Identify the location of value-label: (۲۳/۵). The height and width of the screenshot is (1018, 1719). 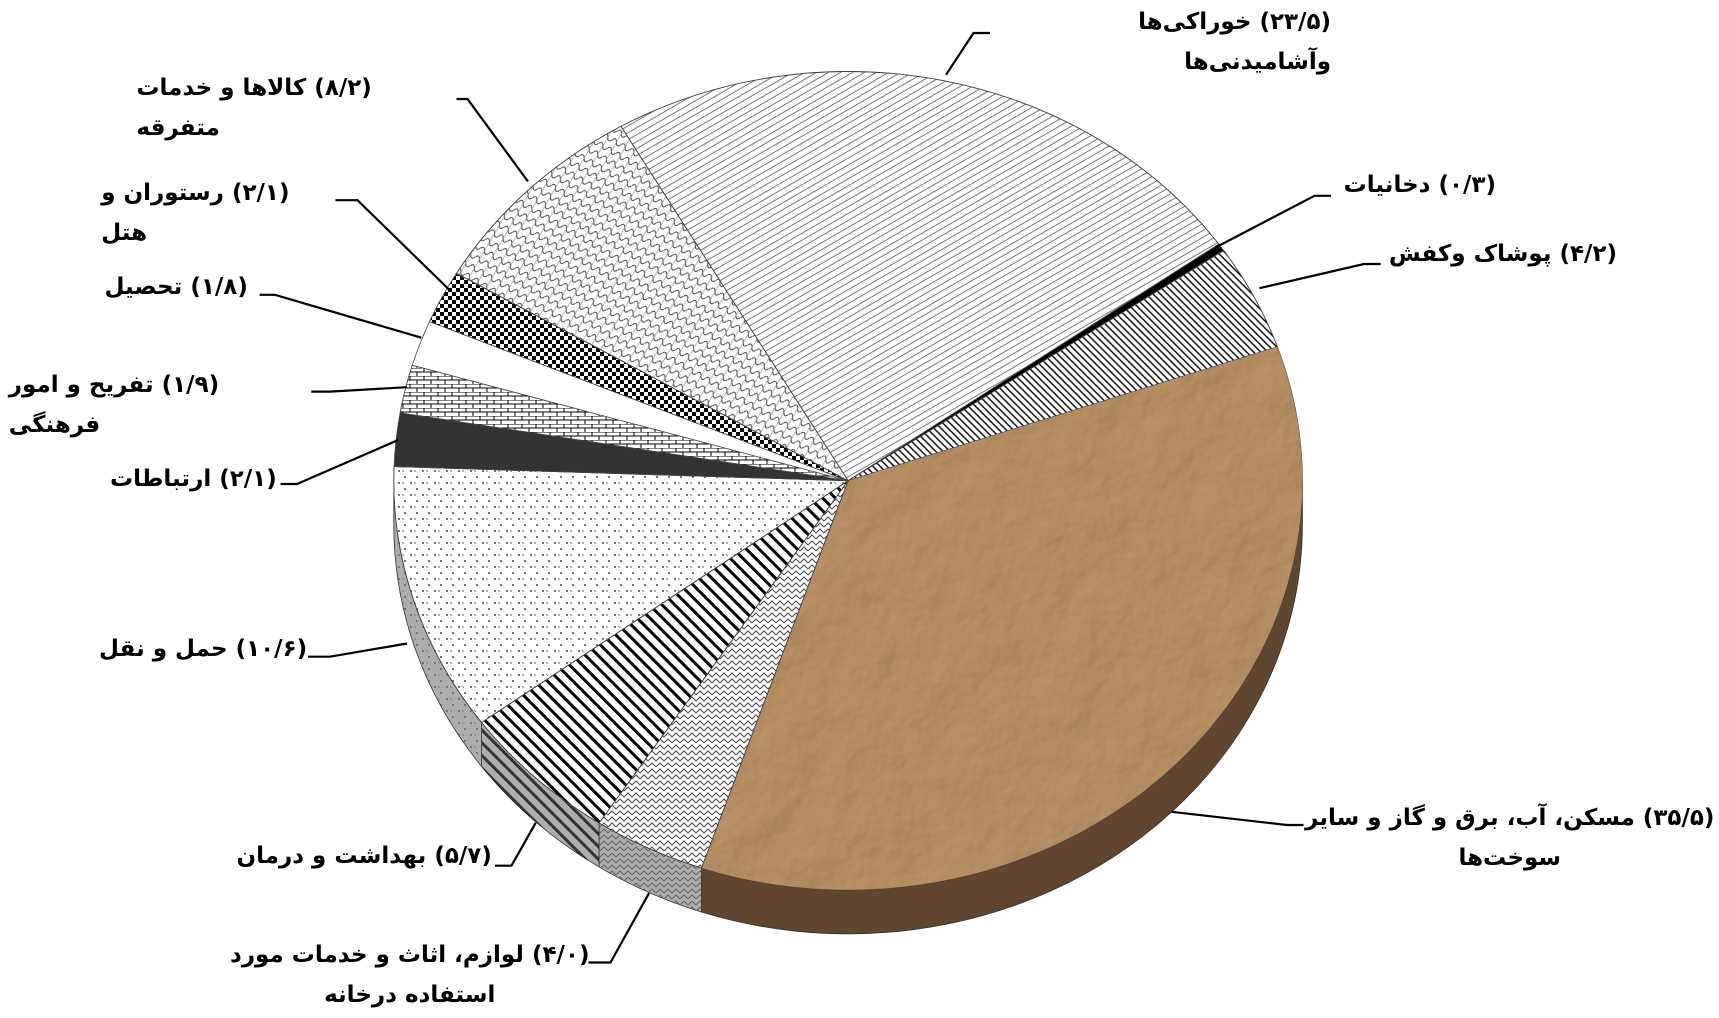
(1295, 22).